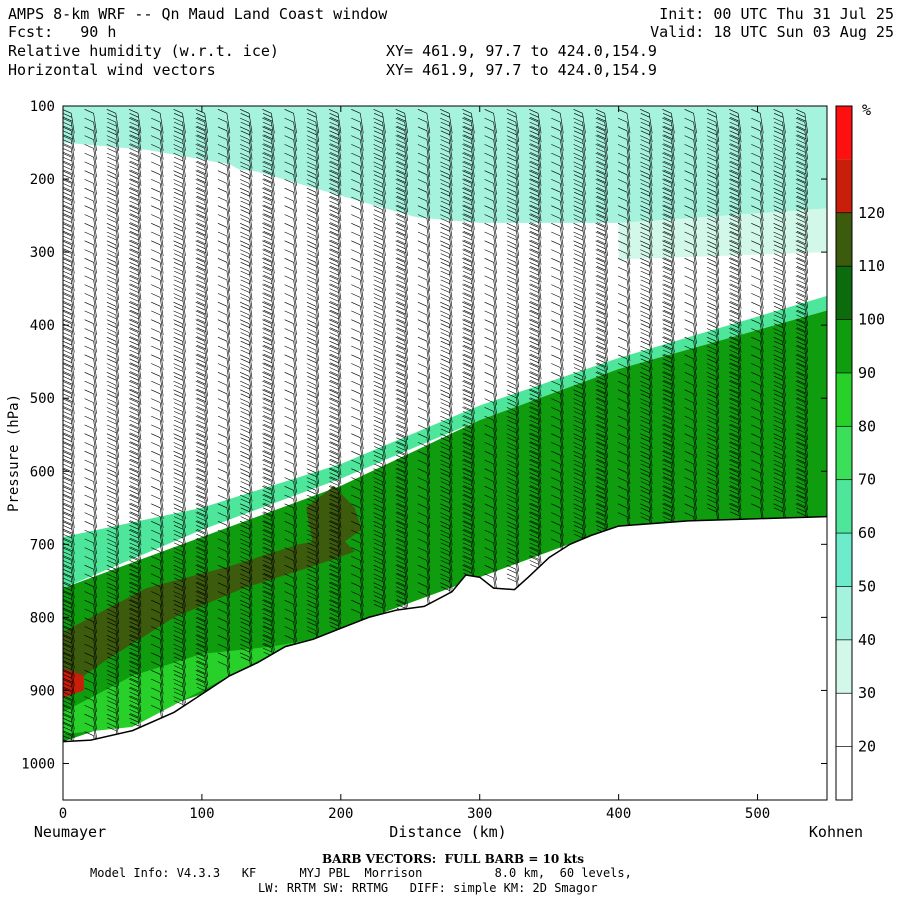 The image size is (900, 900). Describe the element at coordinates (201, 814) in the screenshot. I see `x-tick-label: 100` at that location.